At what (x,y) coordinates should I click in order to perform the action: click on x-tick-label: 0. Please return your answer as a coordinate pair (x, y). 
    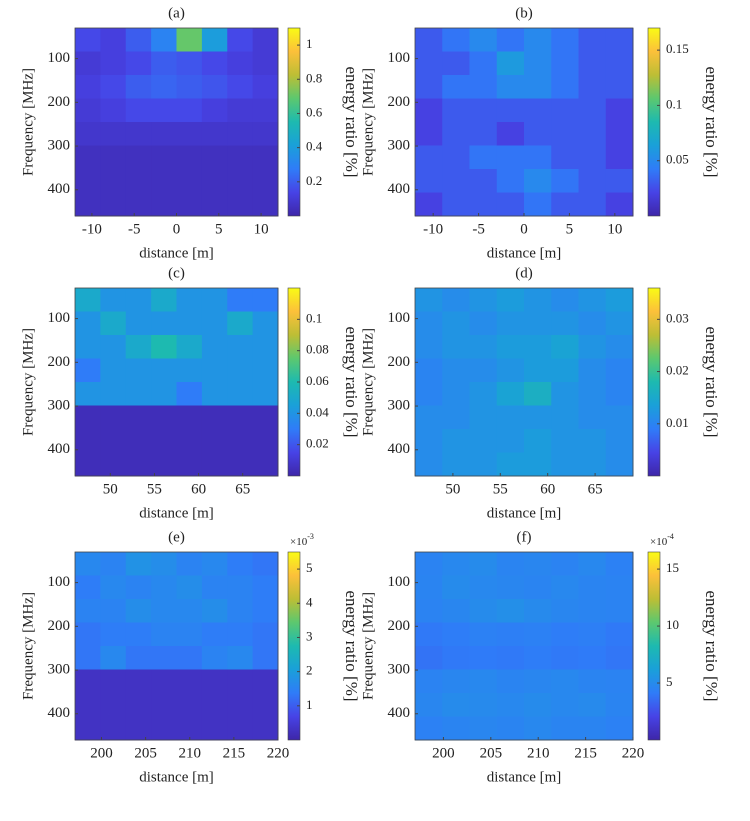
    Looking at the image, I should click on (177, 229).